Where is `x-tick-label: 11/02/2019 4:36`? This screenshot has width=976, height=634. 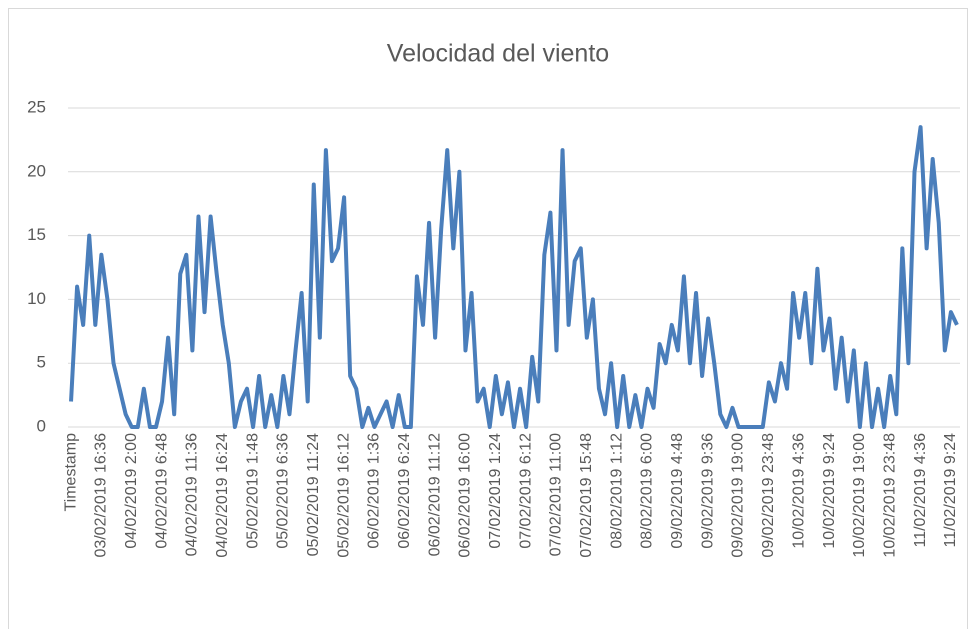
x-tick-label: 11/02/2019 4:36 is located at coordinates (920, 490).